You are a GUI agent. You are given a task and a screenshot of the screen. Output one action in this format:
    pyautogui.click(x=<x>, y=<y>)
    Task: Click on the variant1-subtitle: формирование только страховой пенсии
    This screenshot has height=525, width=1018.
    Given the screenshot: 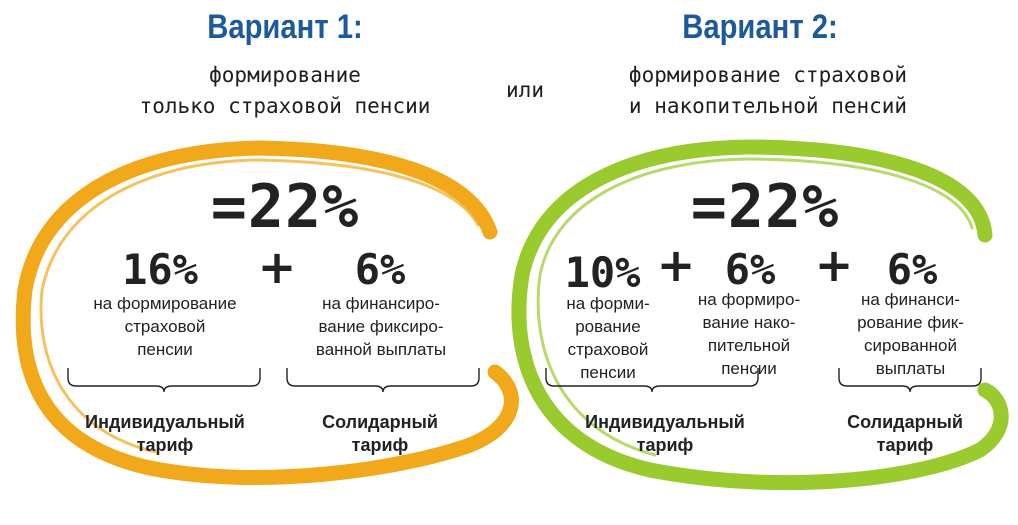 What is the action you would take?
    pyautogui.click(x=285, y=90)
    